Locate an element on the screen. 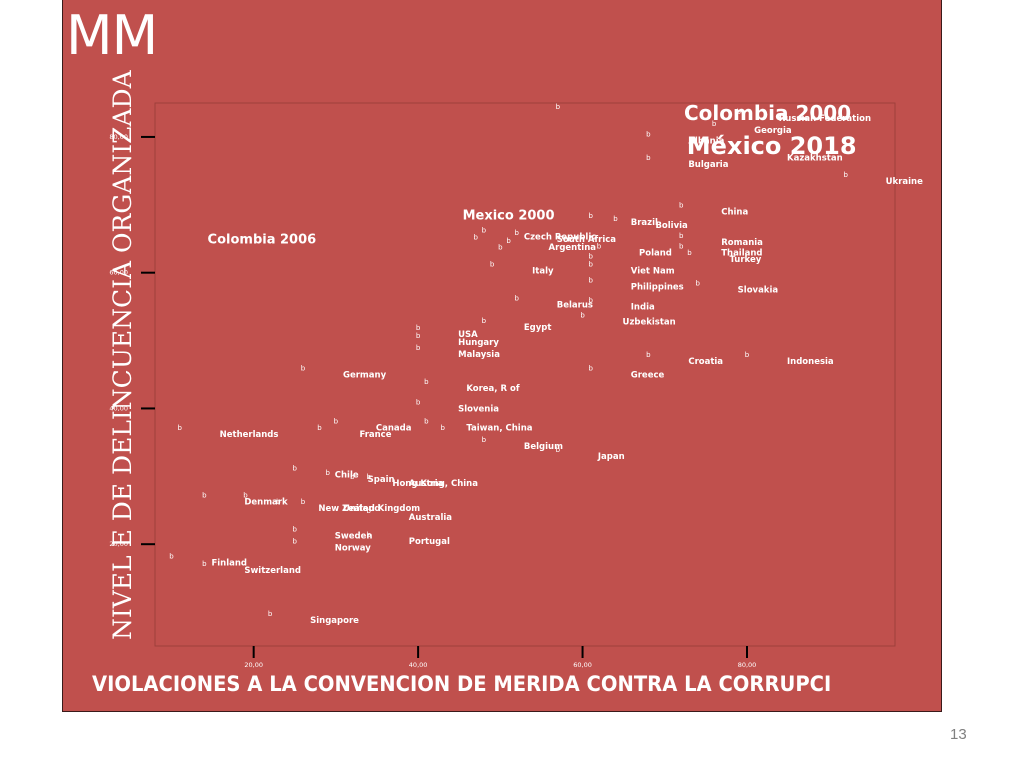  data-point-label: Ukraine is located at coordinates (904, 182).